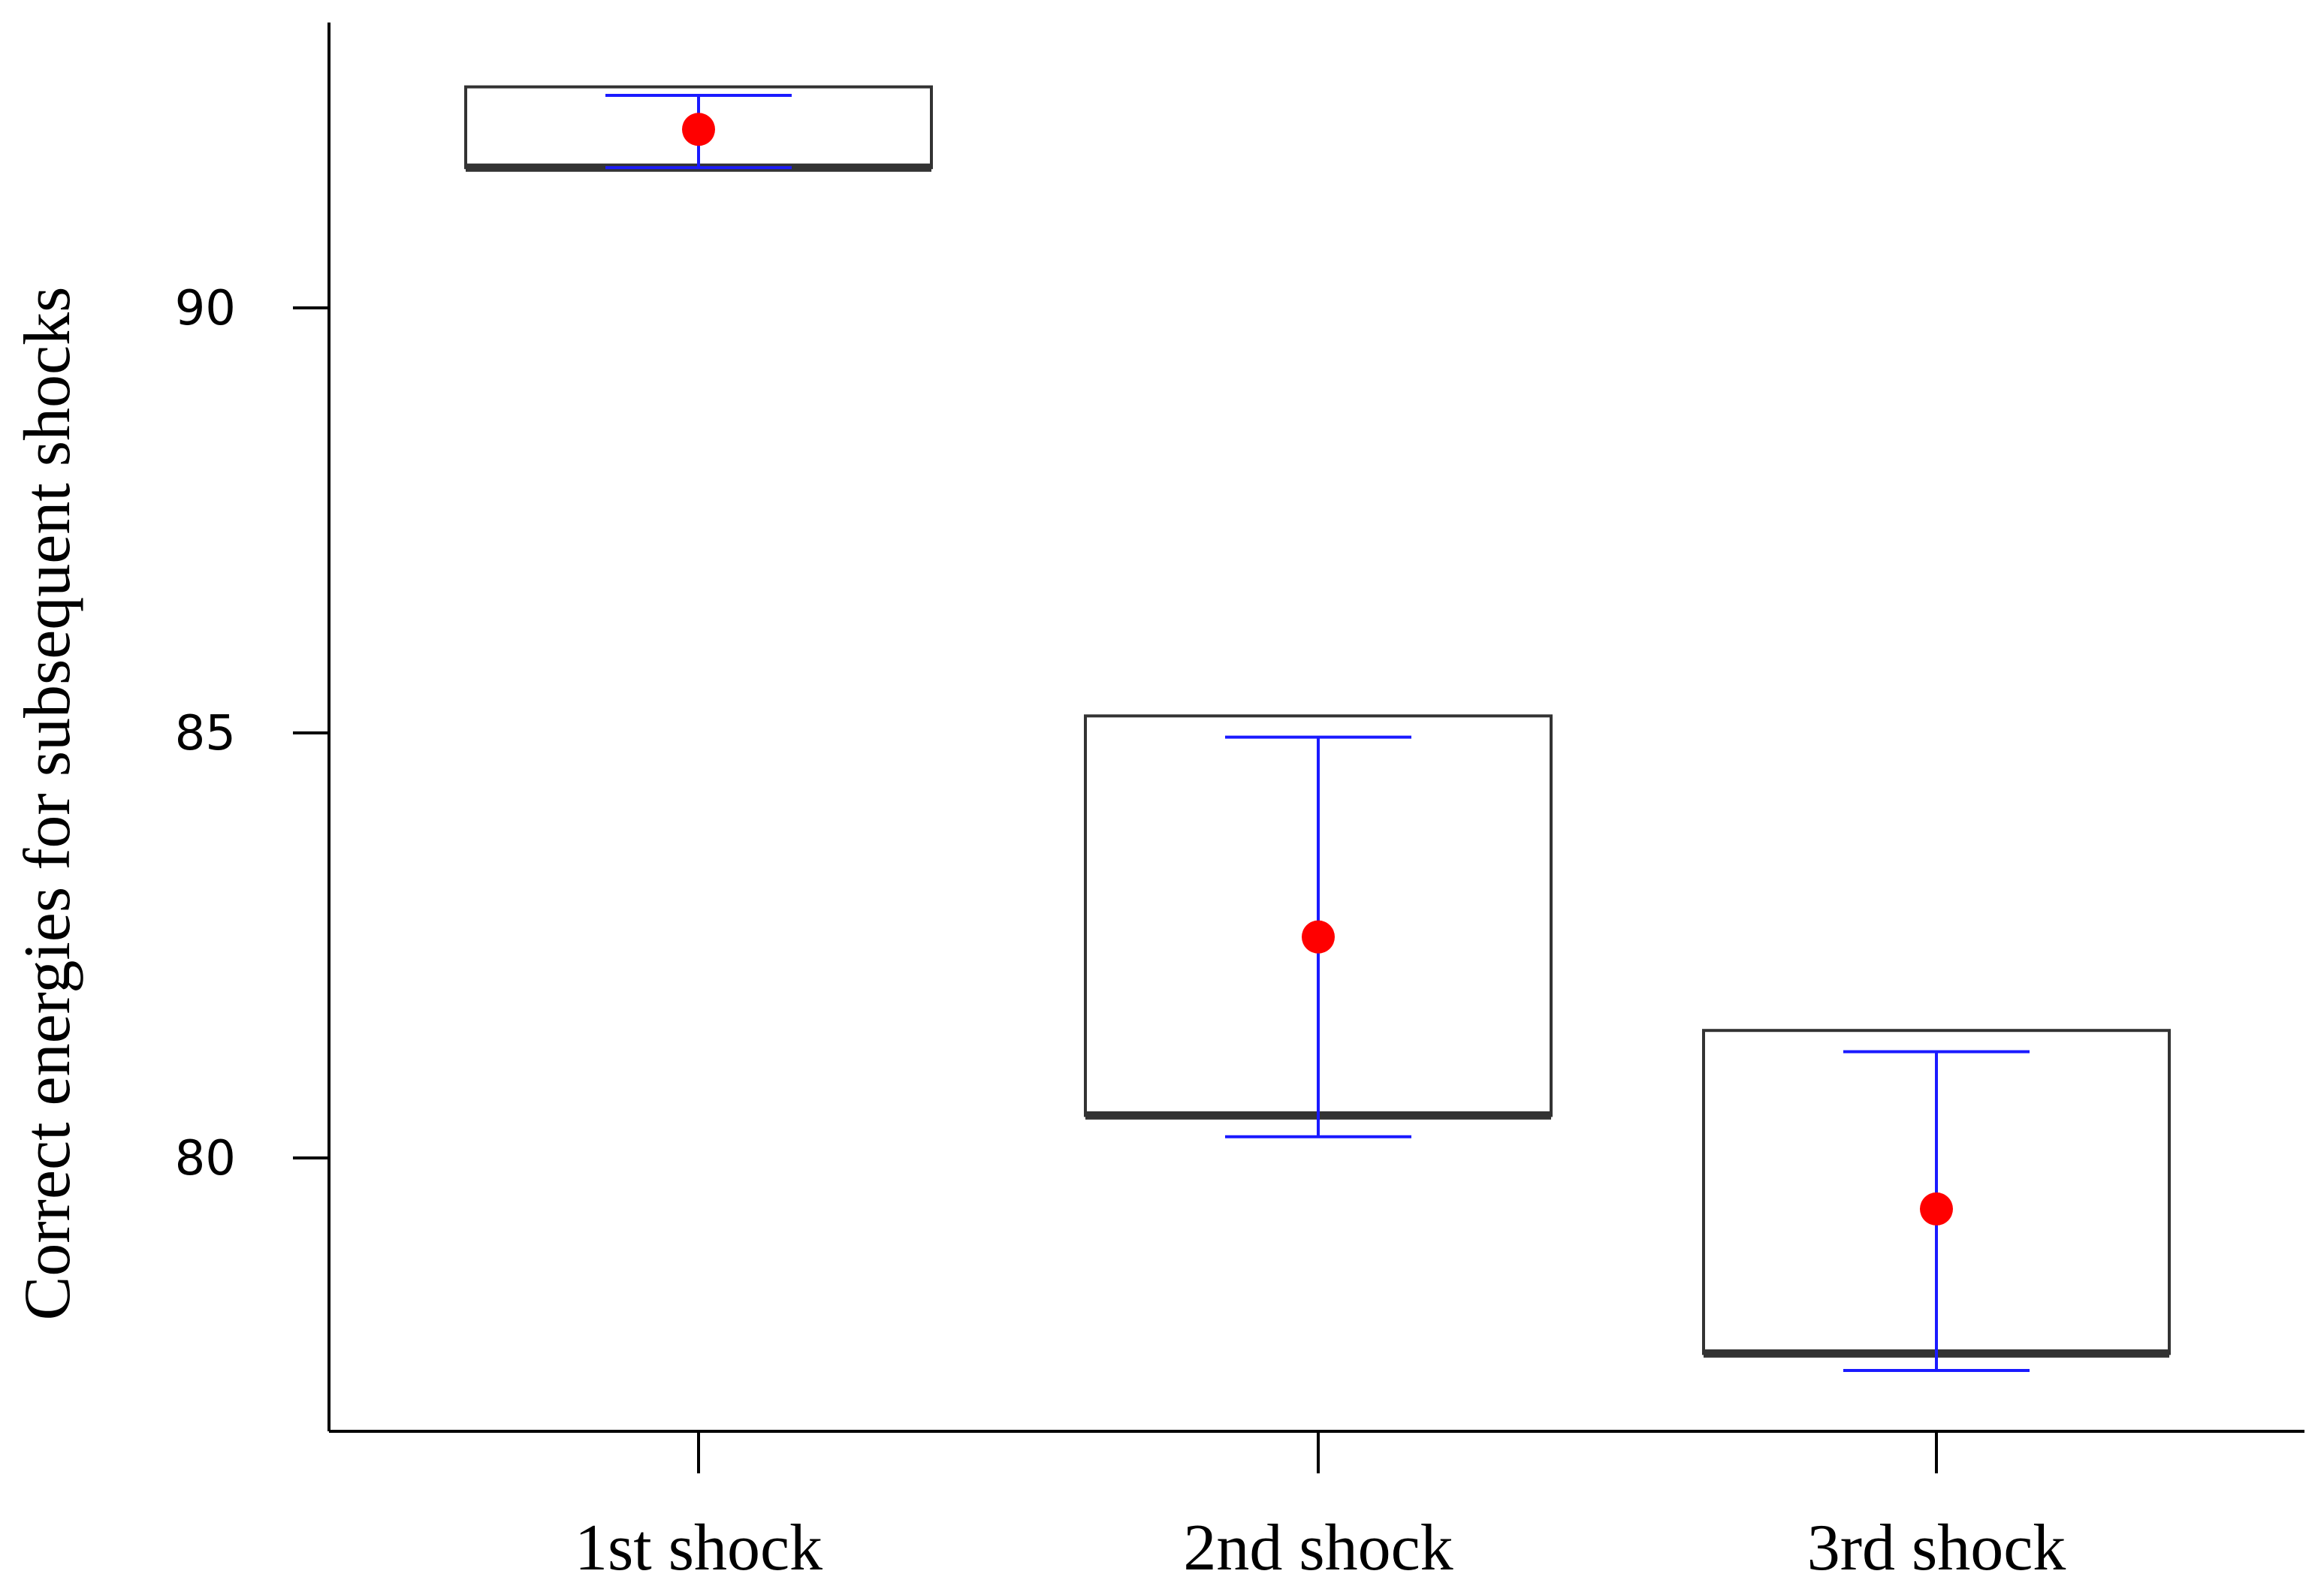 This screenshot has height=1592, width=2324. I want to click on x-category-label: 2nd shock, so click(1318, 1548).